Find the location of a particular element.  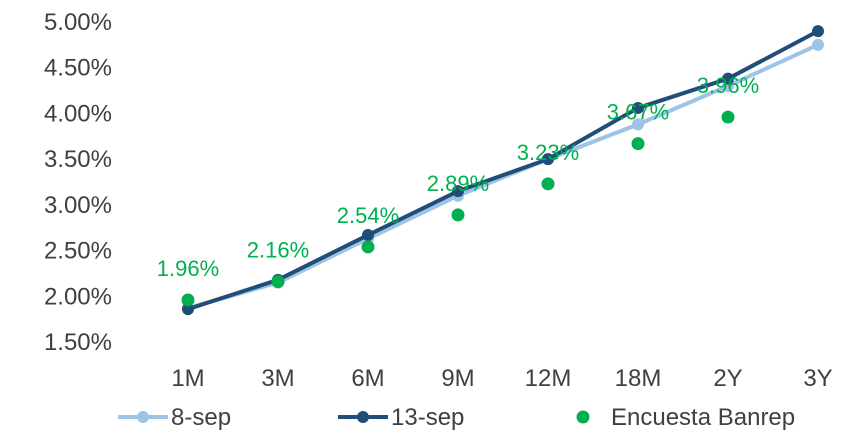

y-tick-label: 2.00% is located at coordinates (78, 296).